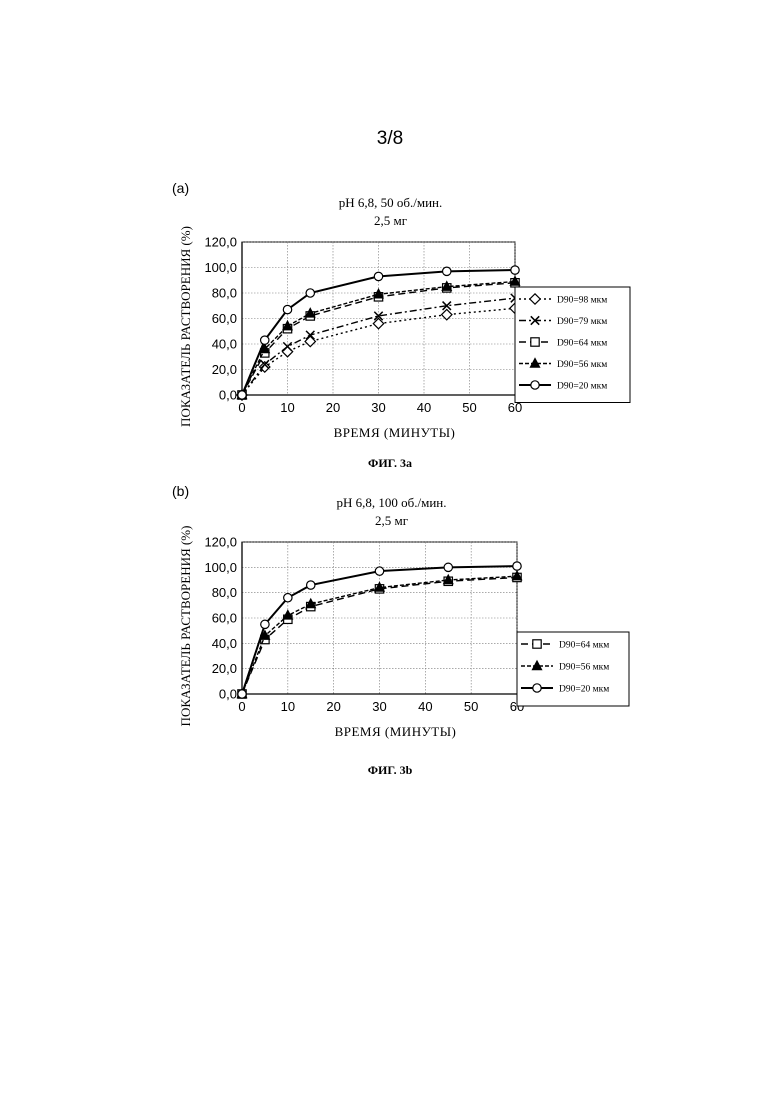 The width and height of the screenshot is (780, 1103). I want to click on page-number: 3/8, so click(390, 139).